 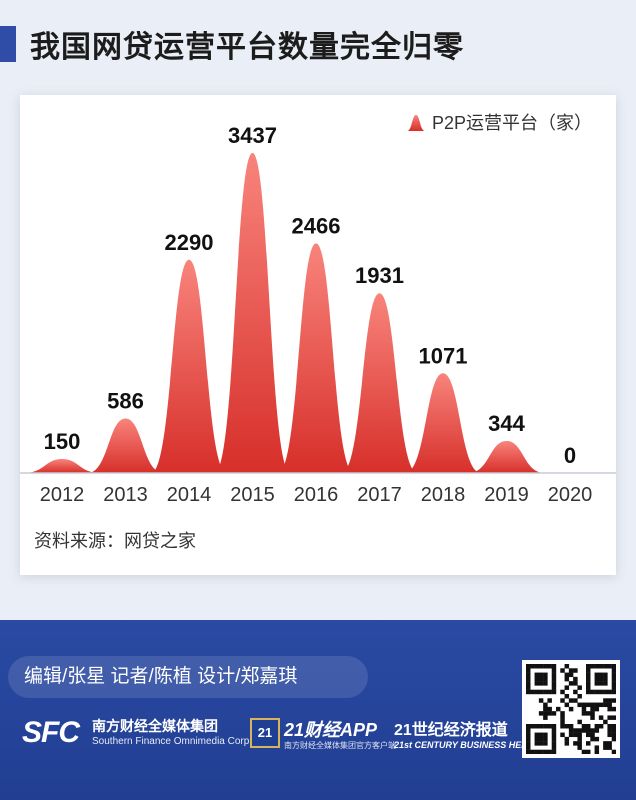 What do you see at coordinates (189, 366) in the screenshot?
I see `peak-2014` at bounding box center [189, 366].